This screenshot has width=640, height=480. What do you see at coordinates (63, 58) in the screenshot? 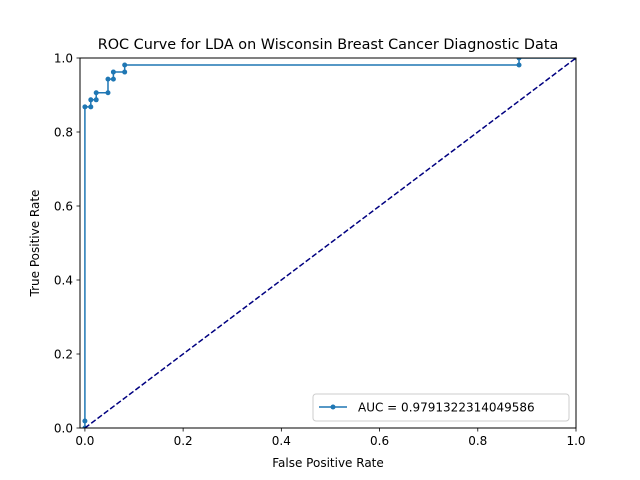
I see `y-tick-label: 1.0` at bounding box center [63, 58].